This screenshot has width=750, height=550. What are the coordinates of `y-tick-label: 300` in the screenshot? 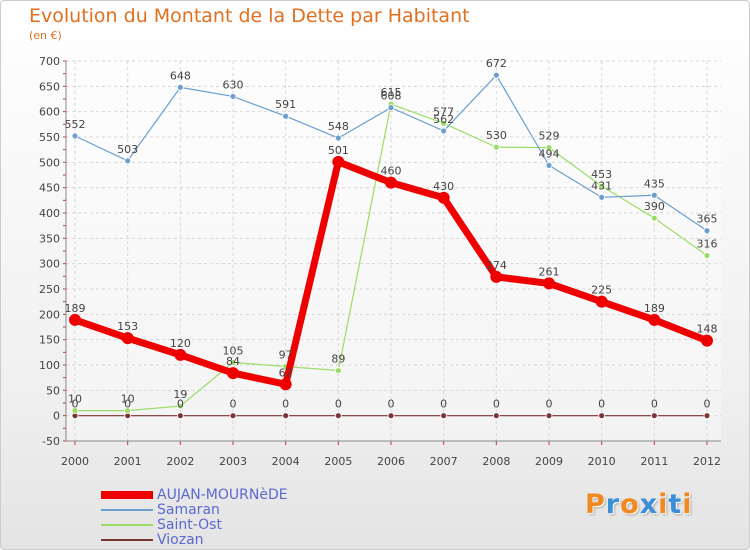 It's located at (49, 264).